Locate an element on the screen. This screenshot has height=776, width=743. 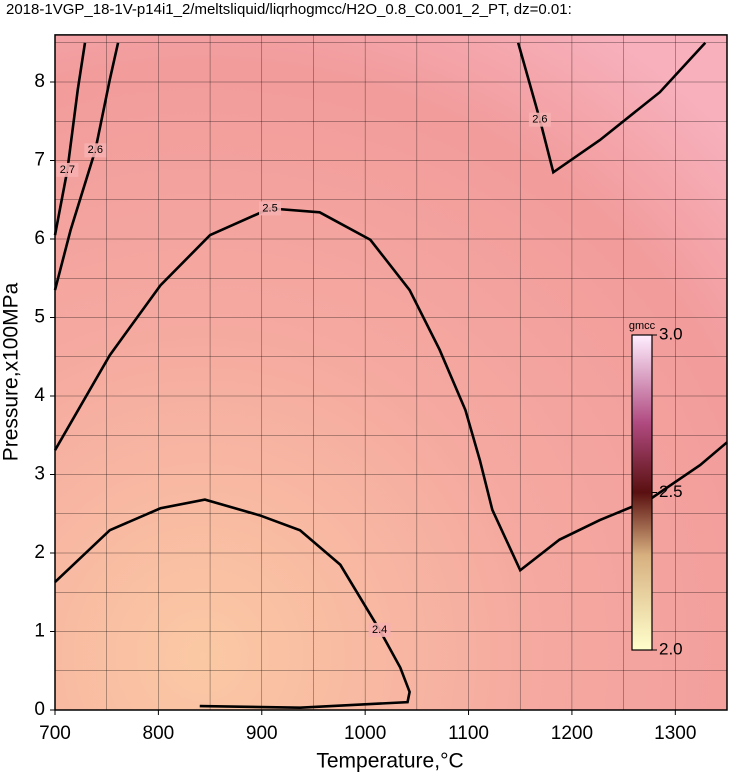
x-tick-label: 900 is located at coordinates (262, 733).